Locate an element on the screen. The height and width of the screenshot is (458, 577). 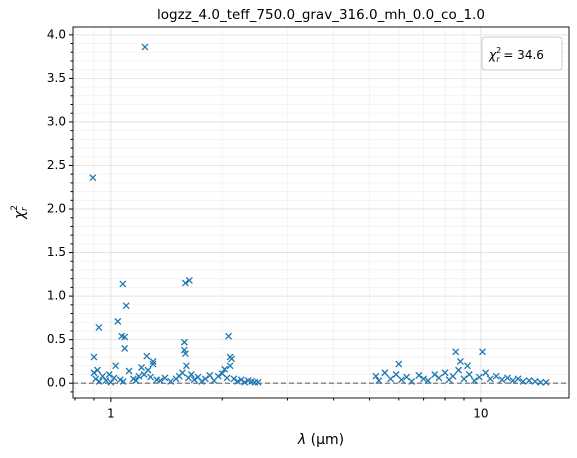
x-tick-label: 10 is located at coordinates (480, 414).